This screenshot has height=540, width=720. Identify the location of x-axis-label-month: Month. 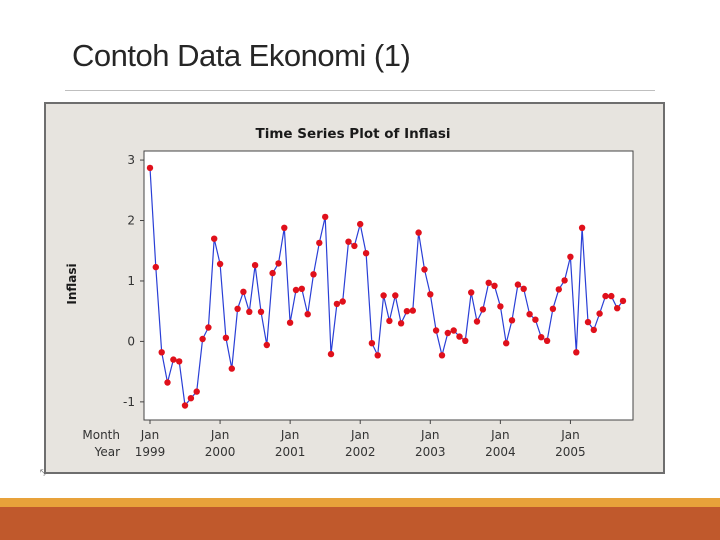
(101, 435).